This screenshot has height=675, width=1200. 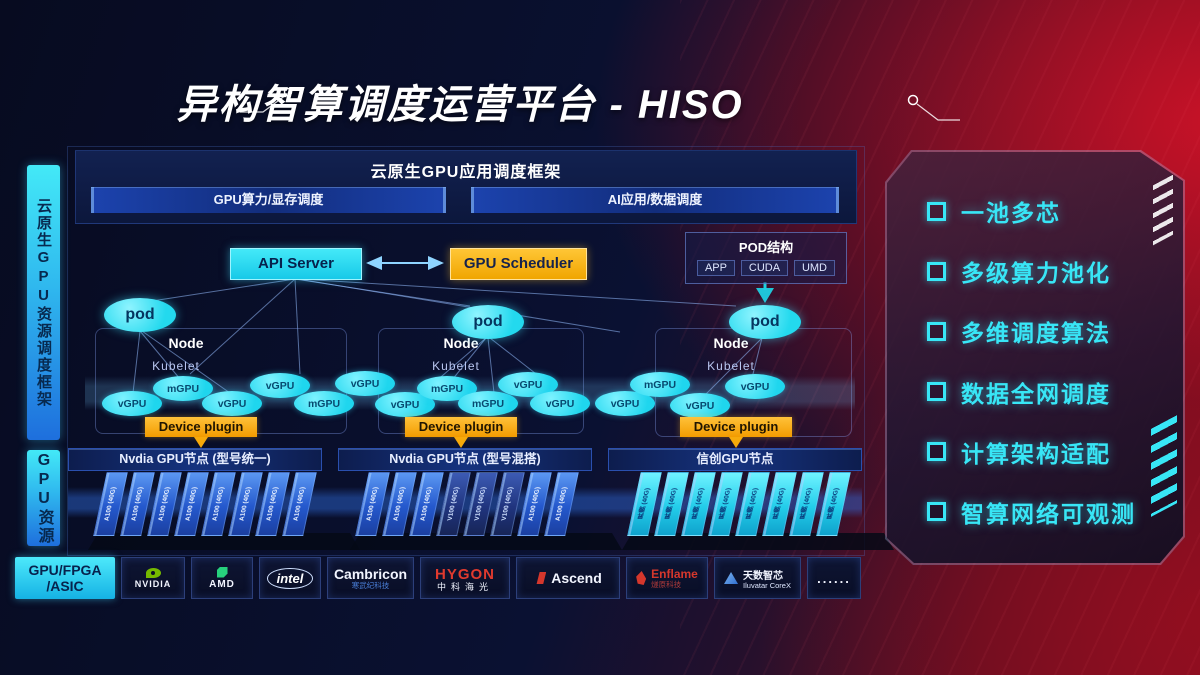 What do you see at coordinates (296, 264) in the screenshot?
I see `api-server-box: API Server` at bounding box center [296, 264].